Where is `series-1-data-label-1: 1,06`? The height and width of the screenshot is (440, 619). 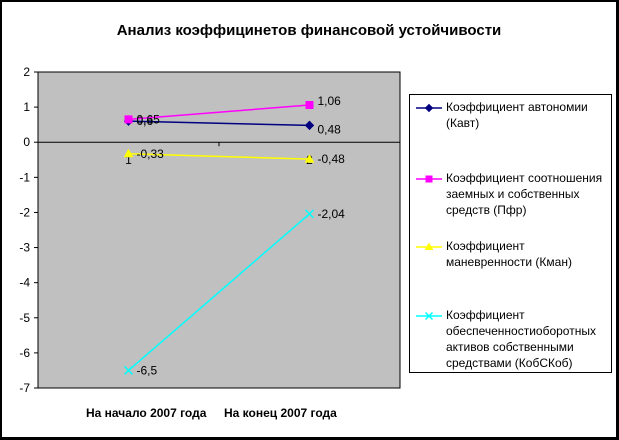
series-1-data-label-1: 1,06 is located at coordinates (330, 101).